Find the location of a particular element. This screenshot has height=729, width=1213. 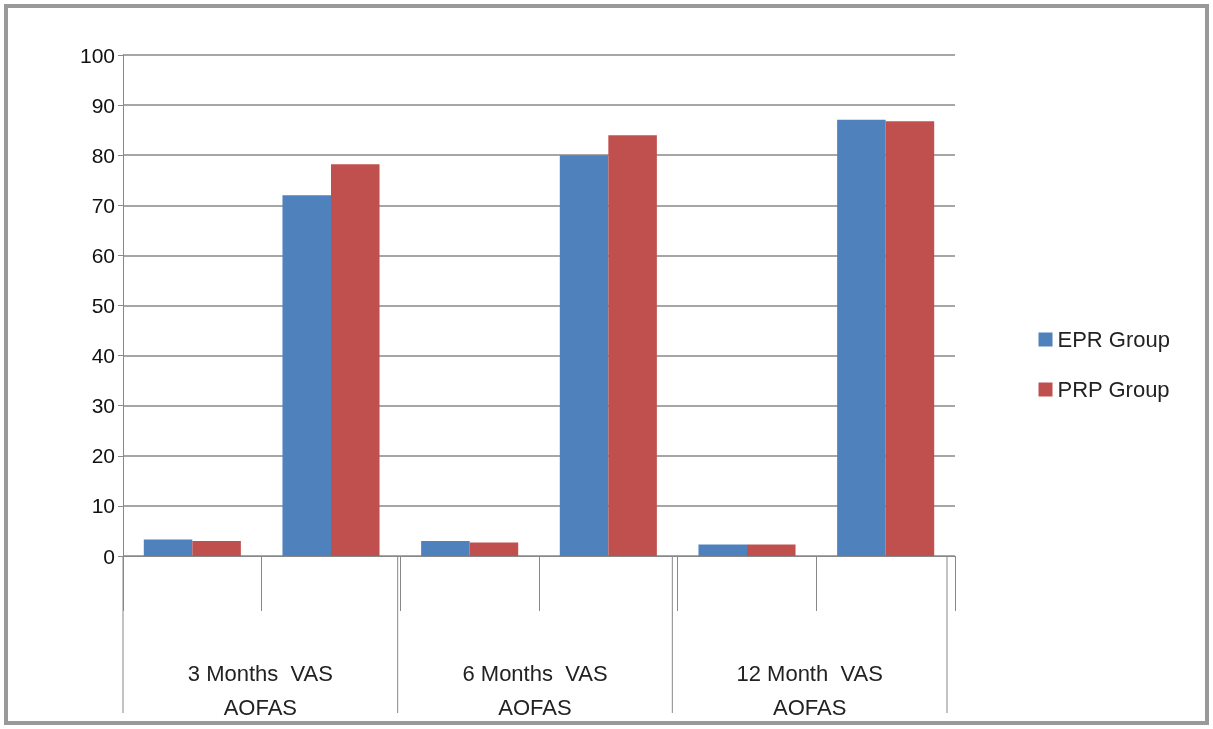

text: 12 Month VAS AOFAS is located at coordinates (809, 690).